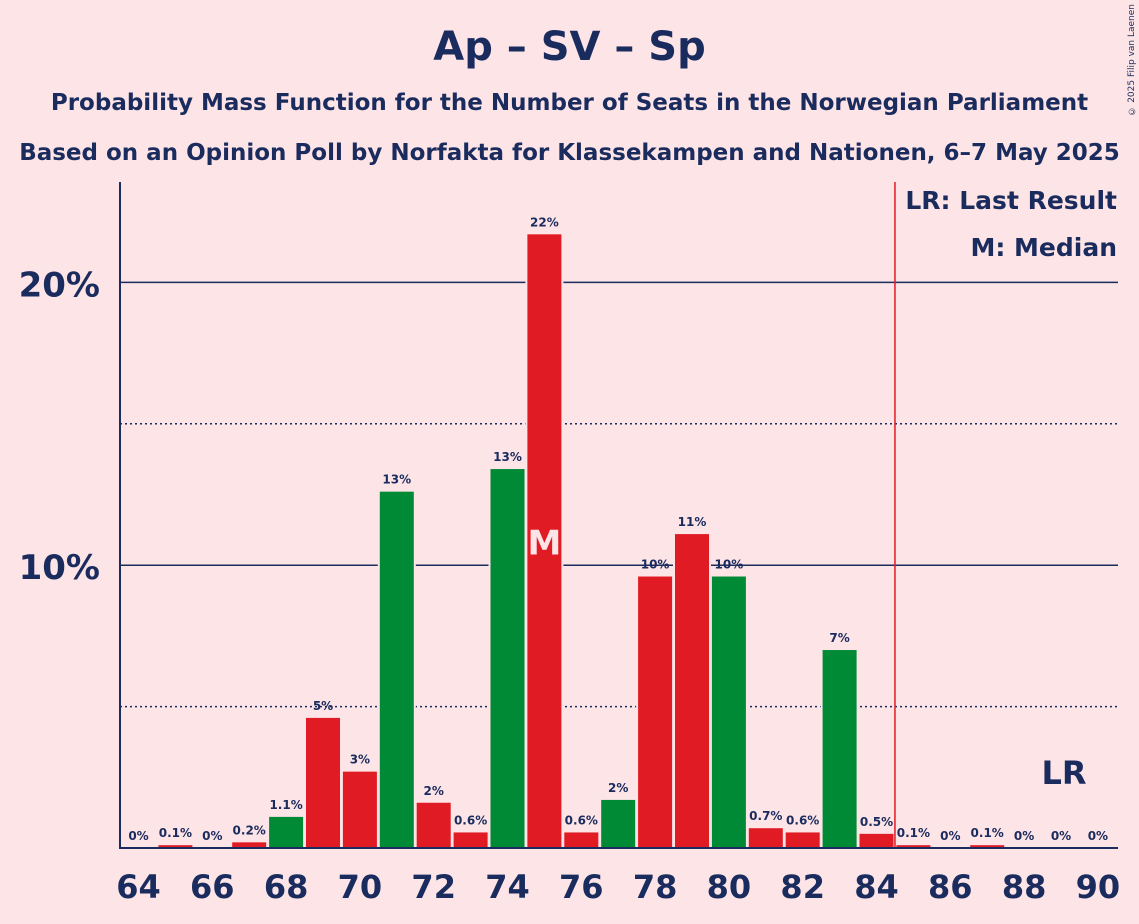 The image size is (1139, 924). What do you see at coordinates (212, 836) in the screenshot?
I see `data-label-seat-66: 0%` at bounding box center [212, 836].